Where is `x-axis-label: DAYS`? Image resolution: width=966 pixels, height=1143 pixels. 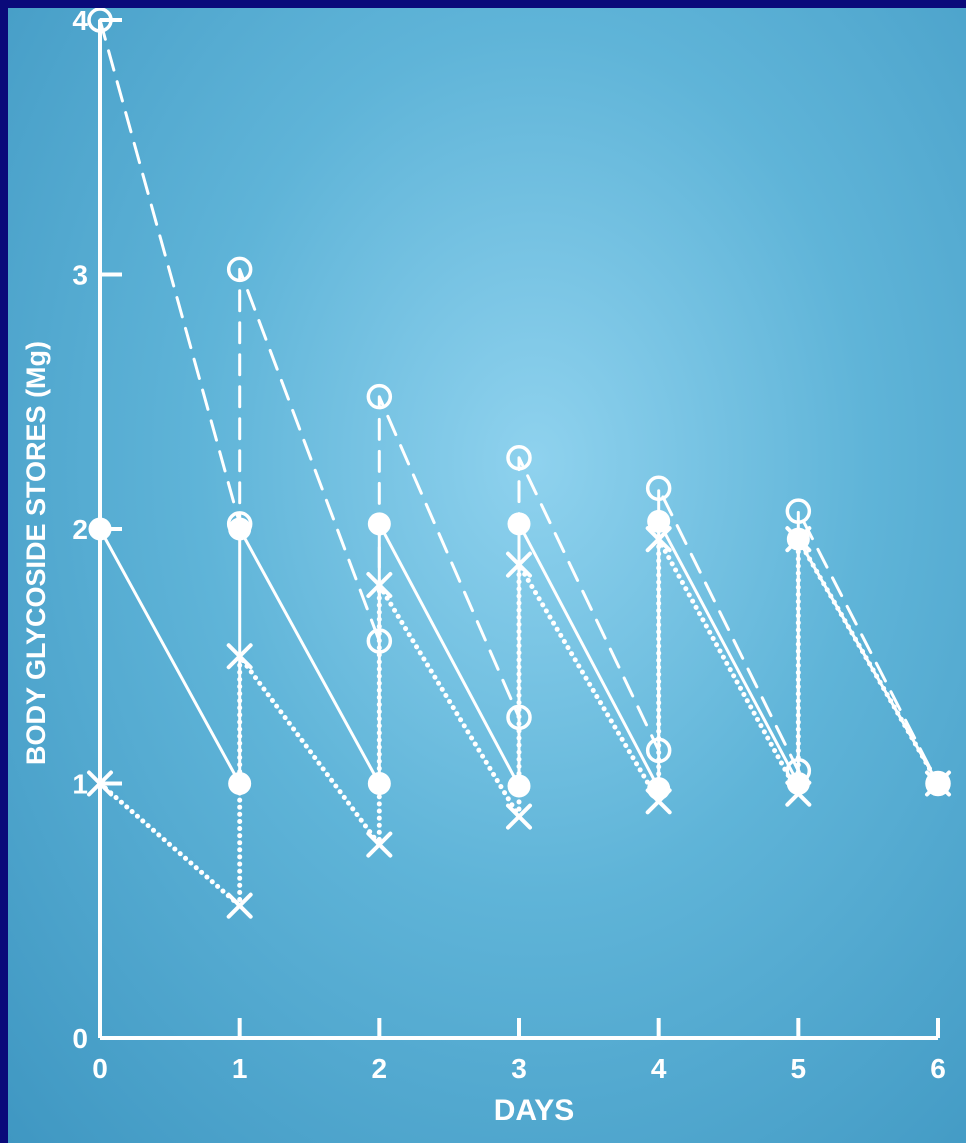
x-axis-label: DAYS is located at coordinates (534, 1110).